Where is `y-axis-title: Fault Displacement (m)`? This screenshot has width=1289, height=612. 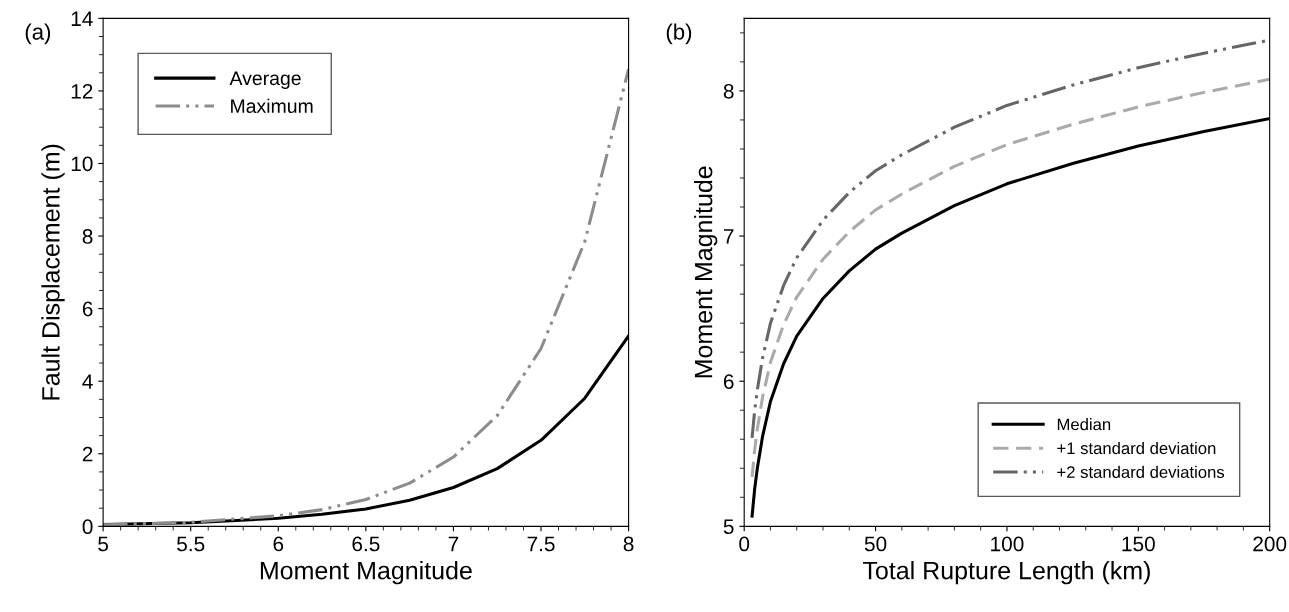
y-axis-title: Fault Displacement (m) is located at coordinates (53, 272).